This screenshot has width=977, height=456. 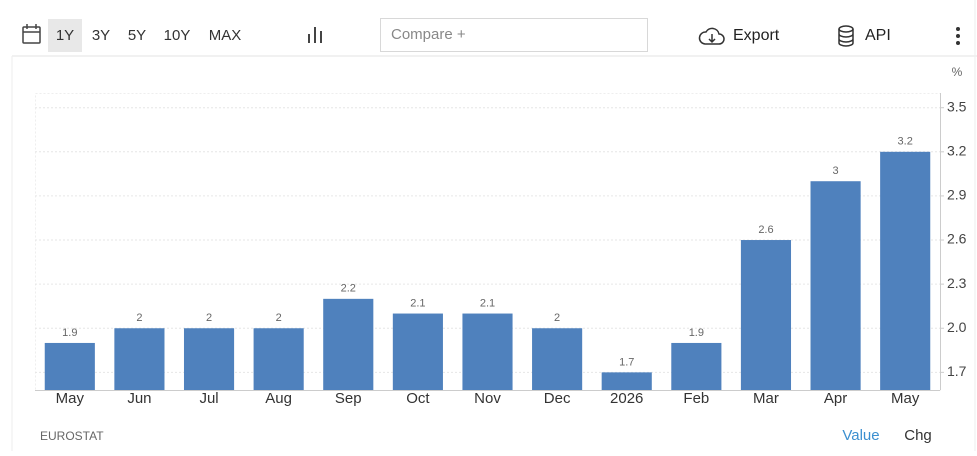 What do you see at coordinates (514, 35) in the screenshot?
I see `compare-input` at bounding box center [514, 35].